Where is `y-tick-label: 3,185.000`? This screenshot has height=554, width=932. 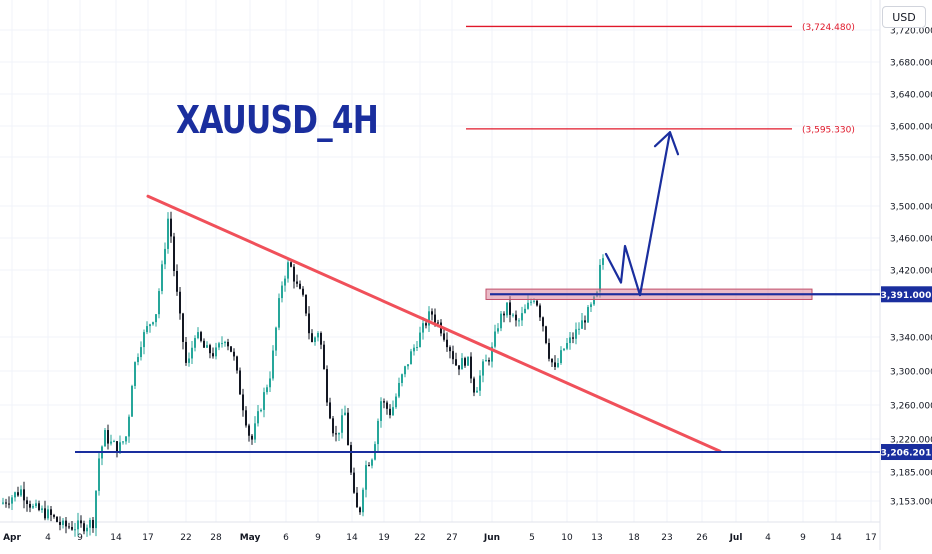
y-tick-label: 3,185.000 is located at coordinates (911, 474).